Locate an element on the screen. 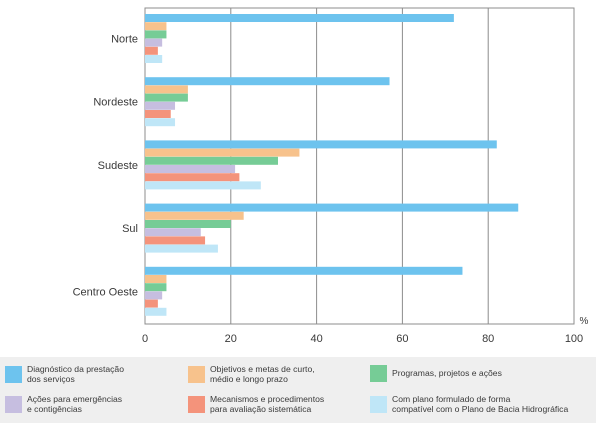 The width and height of the screenshot is (596, 423). x-axis-unit-label: % is located at coordinates (584, 321).